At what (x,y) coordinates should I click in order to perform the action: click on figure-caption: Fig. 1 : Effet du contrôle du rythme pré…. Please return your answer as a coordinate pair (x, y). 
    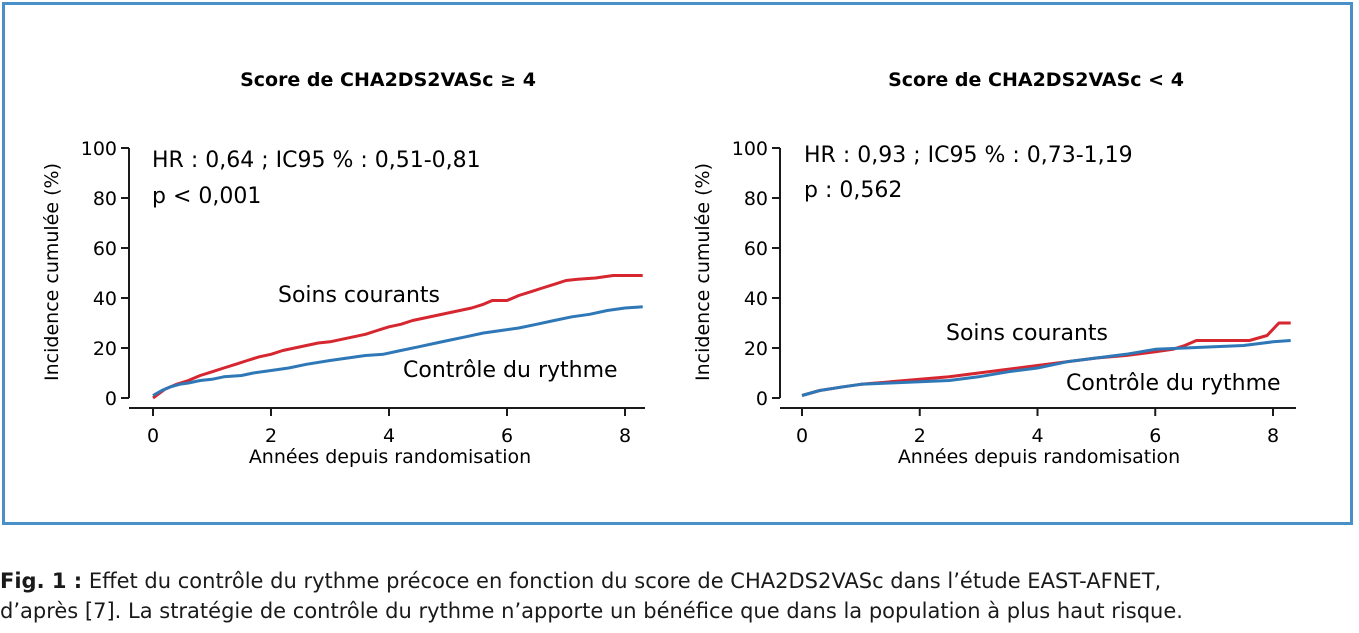
    Looking at the image, I should click on (679, 596).